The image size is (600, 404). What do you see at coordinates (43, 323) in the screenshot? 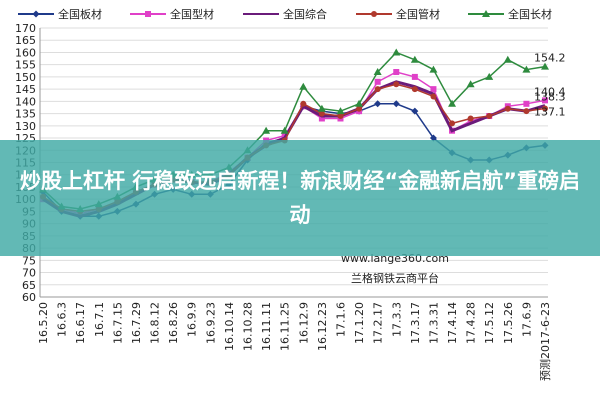
I see `x-tick-label: 16.5.20` at bounding box center [43, 323].